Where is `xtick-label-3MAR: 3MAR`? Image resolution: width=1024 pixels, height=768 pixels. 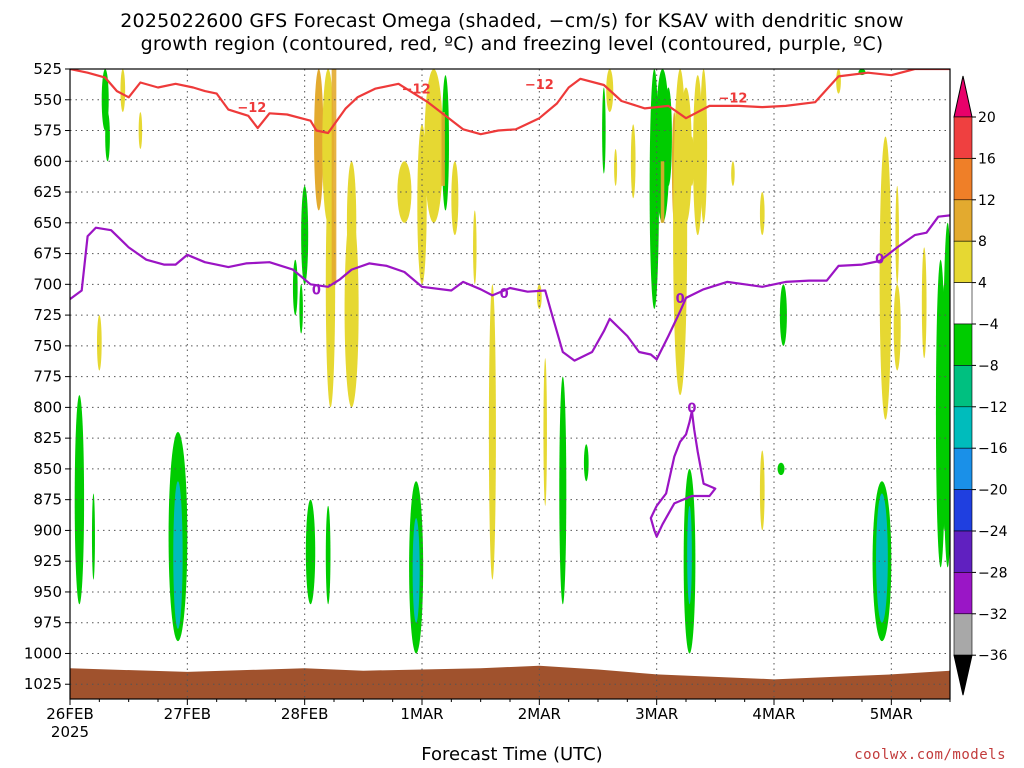 xtick-label-3MAR: 3MAR is located at coordinates (656, 714).